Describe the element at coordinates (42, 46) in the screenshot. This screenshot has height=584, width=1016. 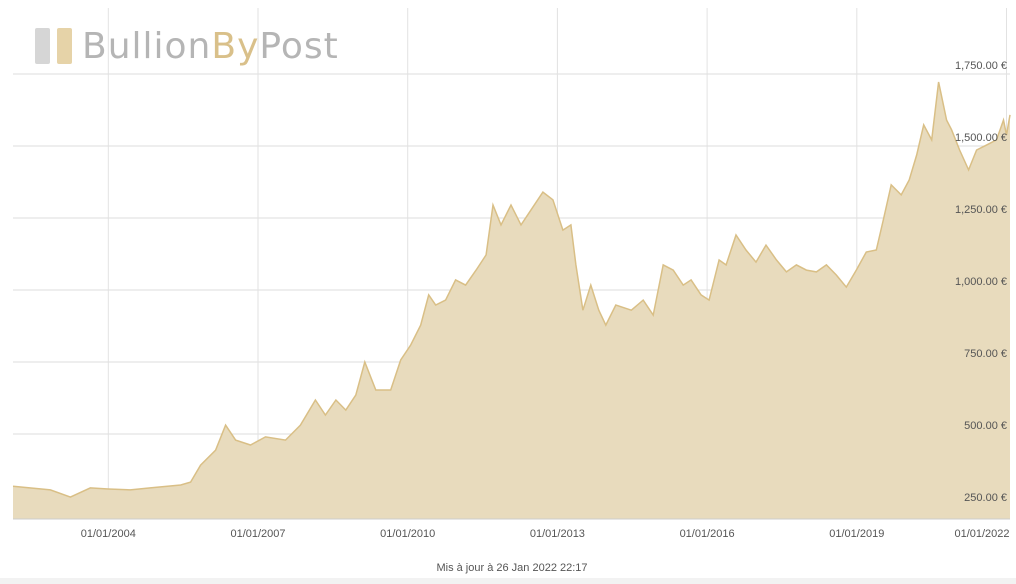
I see `logo-bar-grey` at that location.